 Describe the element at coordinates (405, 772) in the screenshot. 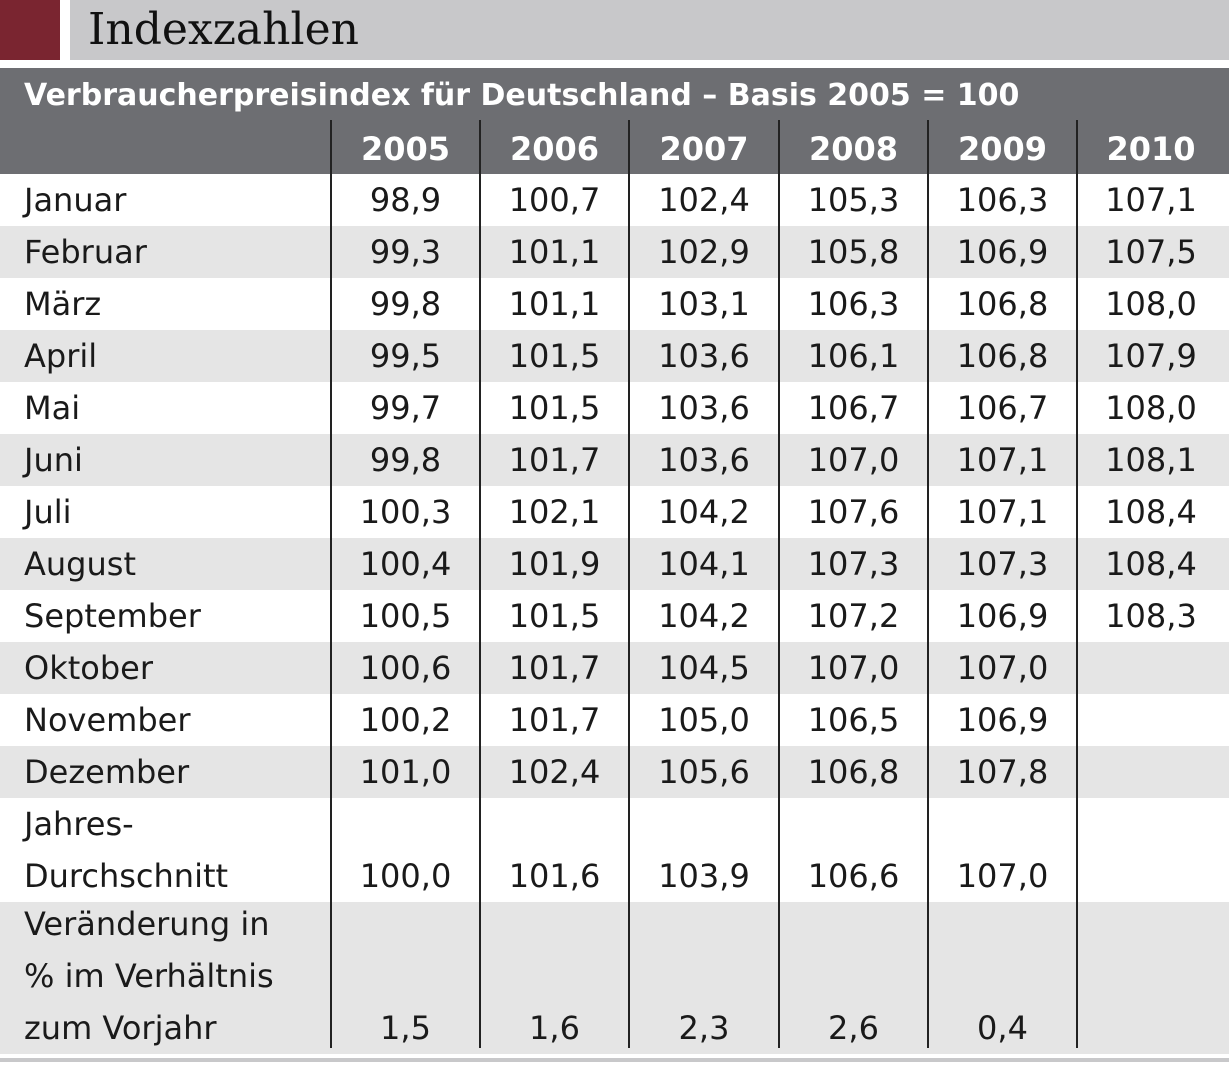

I see `value-cell-2005: 101,0` at that location.